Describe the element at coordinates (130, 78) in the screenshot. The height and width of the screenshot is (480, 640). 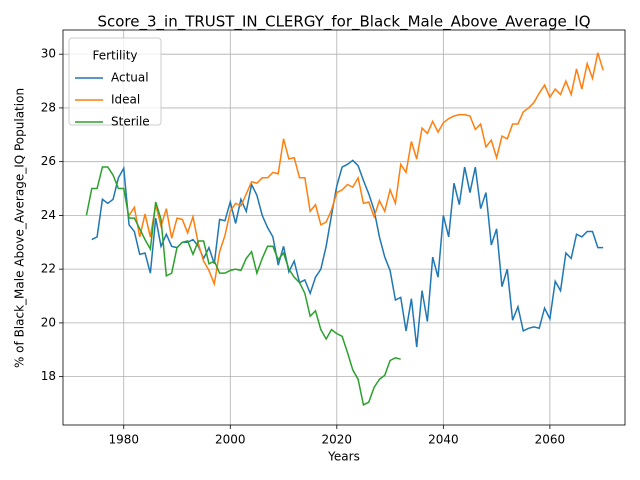
I see `legend-label: Actual` at that location.